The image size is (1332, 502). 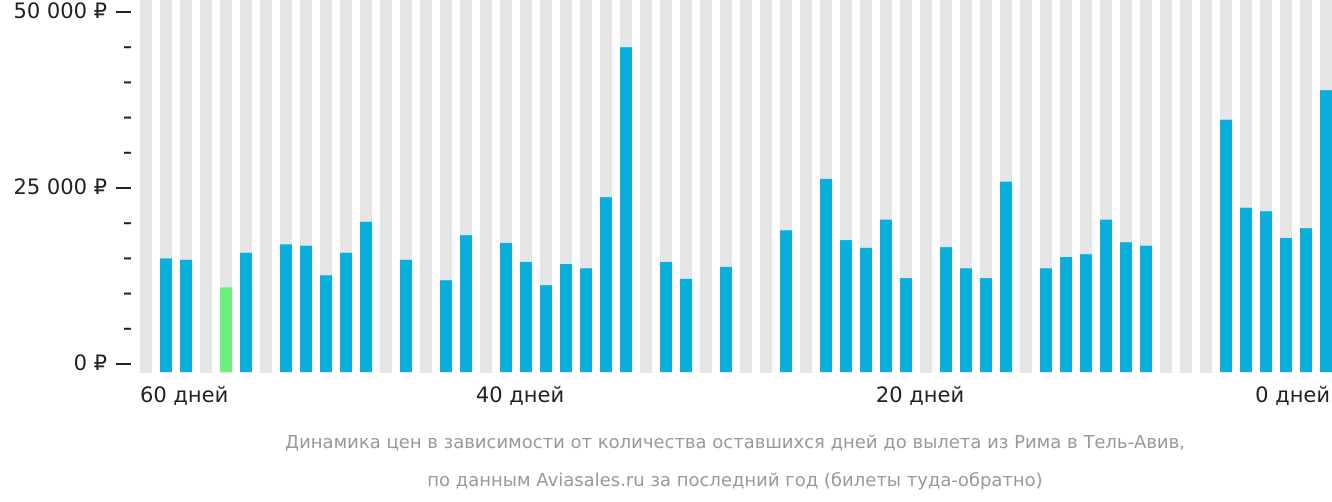 What do you see at coordinates (1292, 395) in the screenshot?
I see `x-tick-label: 0 дней` at bounding box center [1292, 395].